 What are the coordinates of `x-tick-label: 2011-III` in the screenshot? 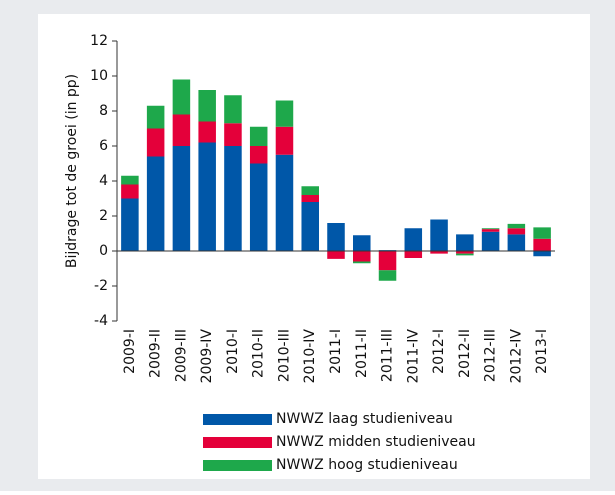 It's located at (388, 355).